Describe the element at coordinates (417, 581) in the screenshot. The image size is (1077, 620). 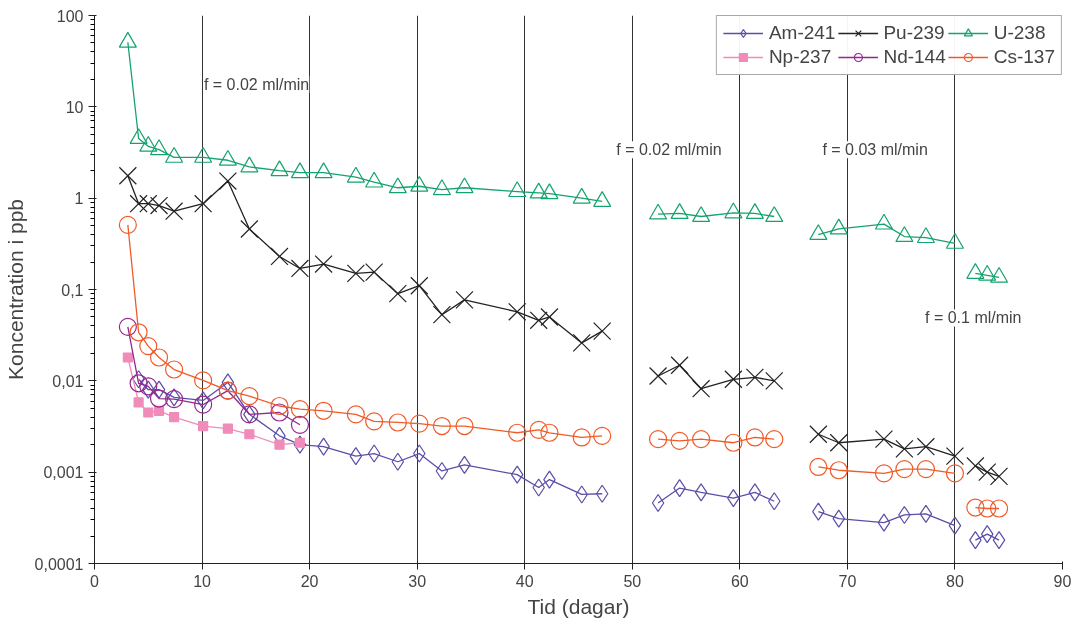
I see `x-tick-label: 30` at that location.